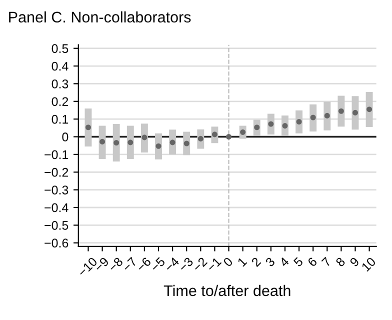  What do you see at coordinates (60, 84) in the screenshot?
I see `y-tick-label: 0.3` at bounding box center [60, 84].